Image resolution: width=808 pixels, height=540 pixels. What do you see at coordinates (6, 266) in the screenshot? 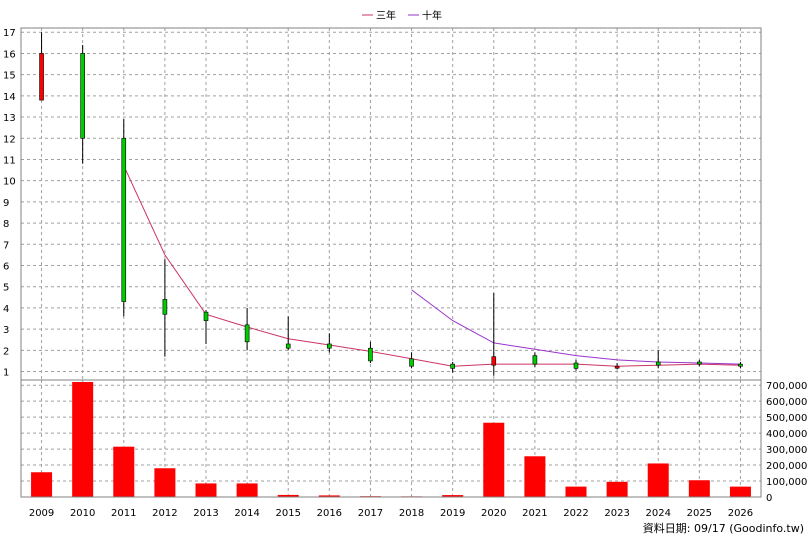
I see `price-y-tick-label: 6` at bounding box center [6, 266].